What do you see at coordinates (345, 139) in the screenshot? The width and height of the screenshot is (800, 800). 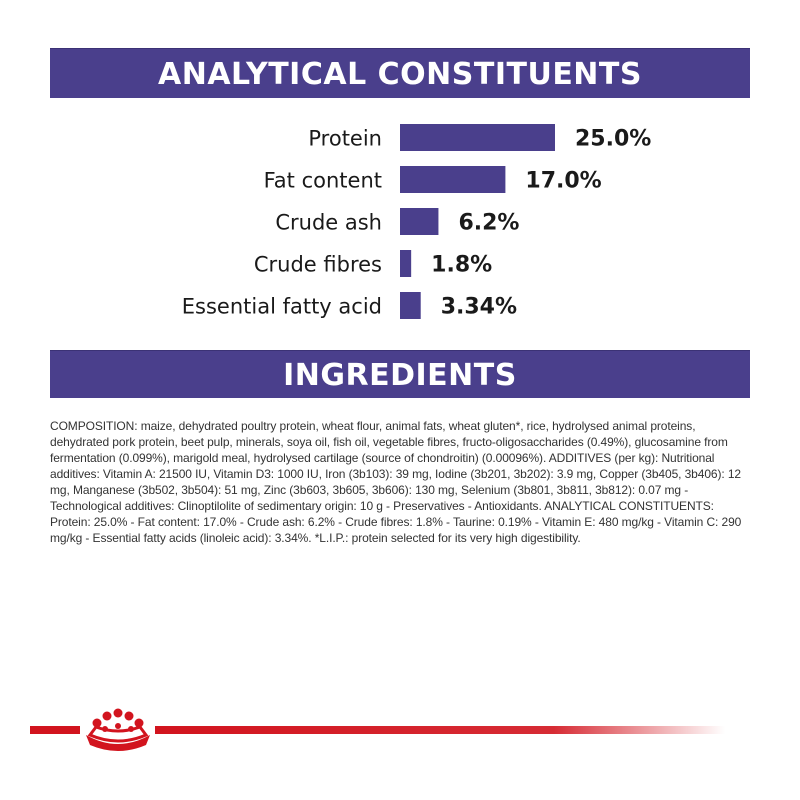 I see `category-label: Protein` at bounding box center [345, 139].